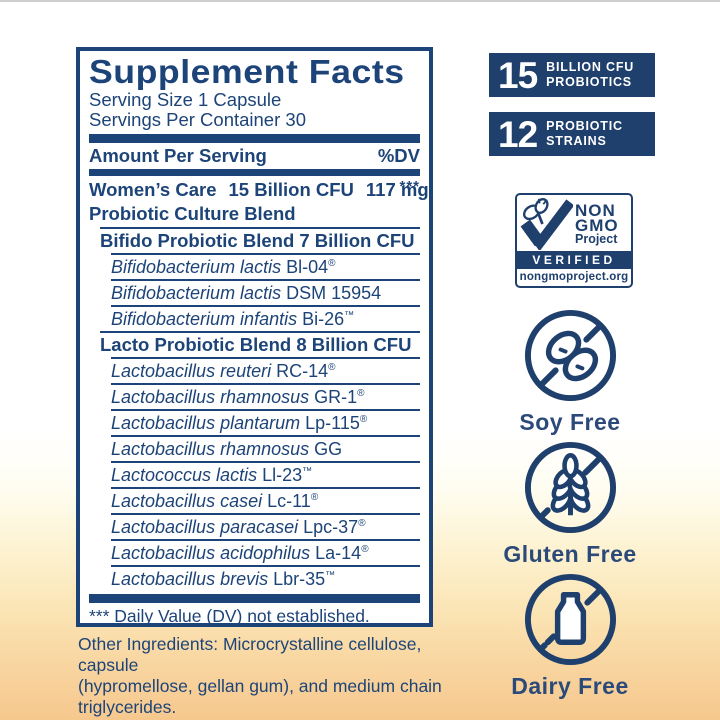 The height and width of the screenshot is (720, 720). What do you see at coordinates (184, 475) in the screenshot?
I see `strain-species: Lactococcus lactis` at bounding box center [184, 475].